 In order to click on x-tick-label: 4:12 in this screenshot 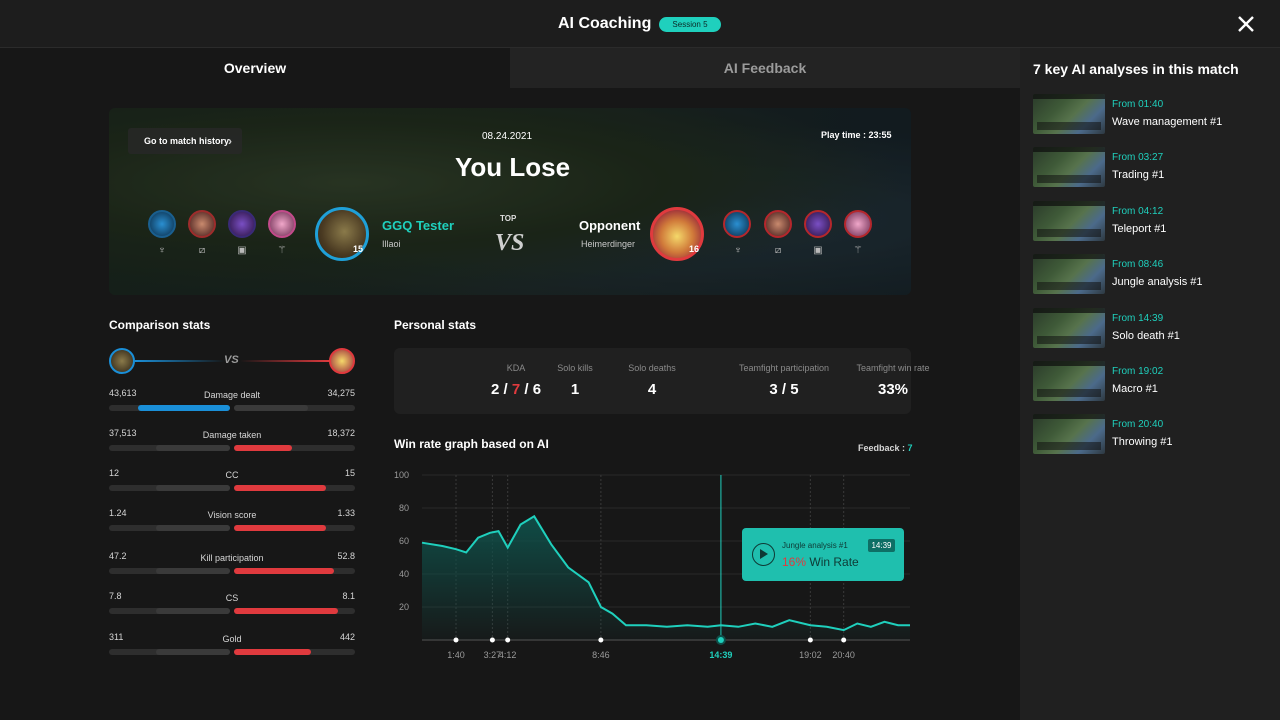, I will do `click(508, 655)`.